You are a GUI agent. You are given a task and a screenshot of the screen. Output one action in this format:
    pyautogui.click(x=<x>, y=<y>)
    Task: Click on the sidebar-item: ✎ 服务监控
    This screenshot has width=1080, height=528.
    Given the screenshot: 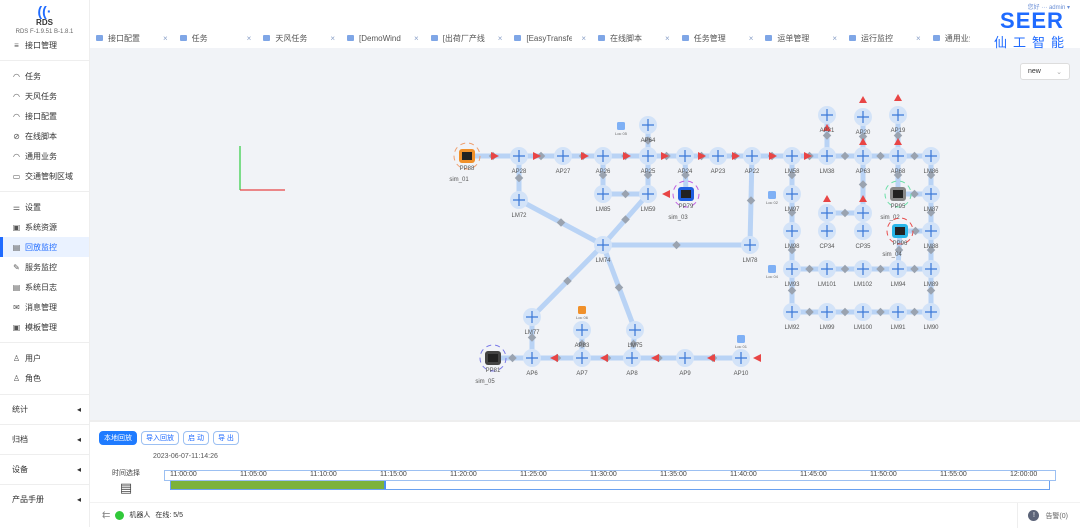 What is the action you would take?
    pyautogui.click(x=44, y=267)
    